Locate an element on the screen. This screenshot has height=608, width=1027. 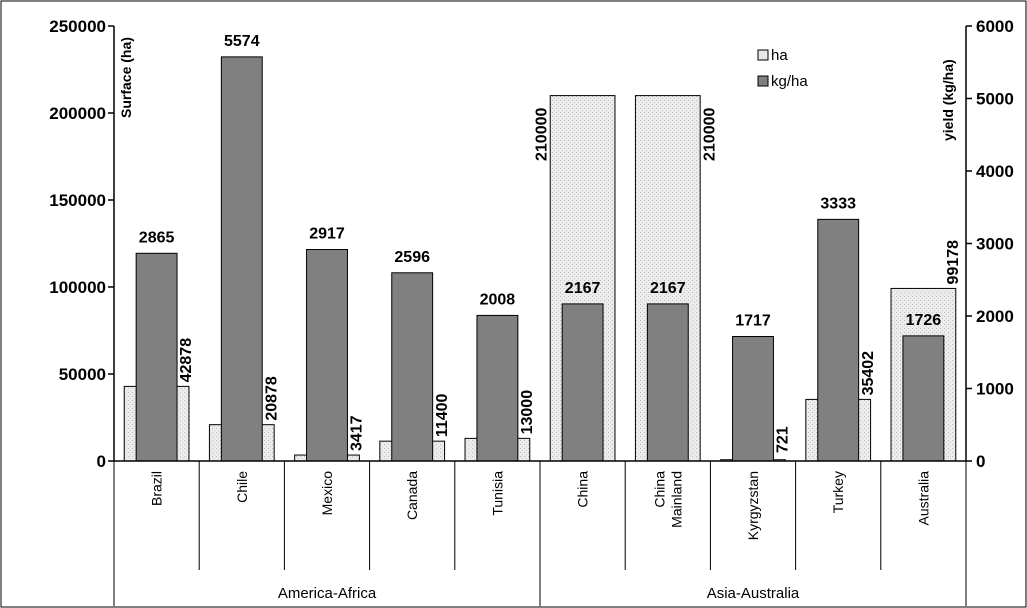
data-label-ha: 11400 is located at coordinates (442, 415).